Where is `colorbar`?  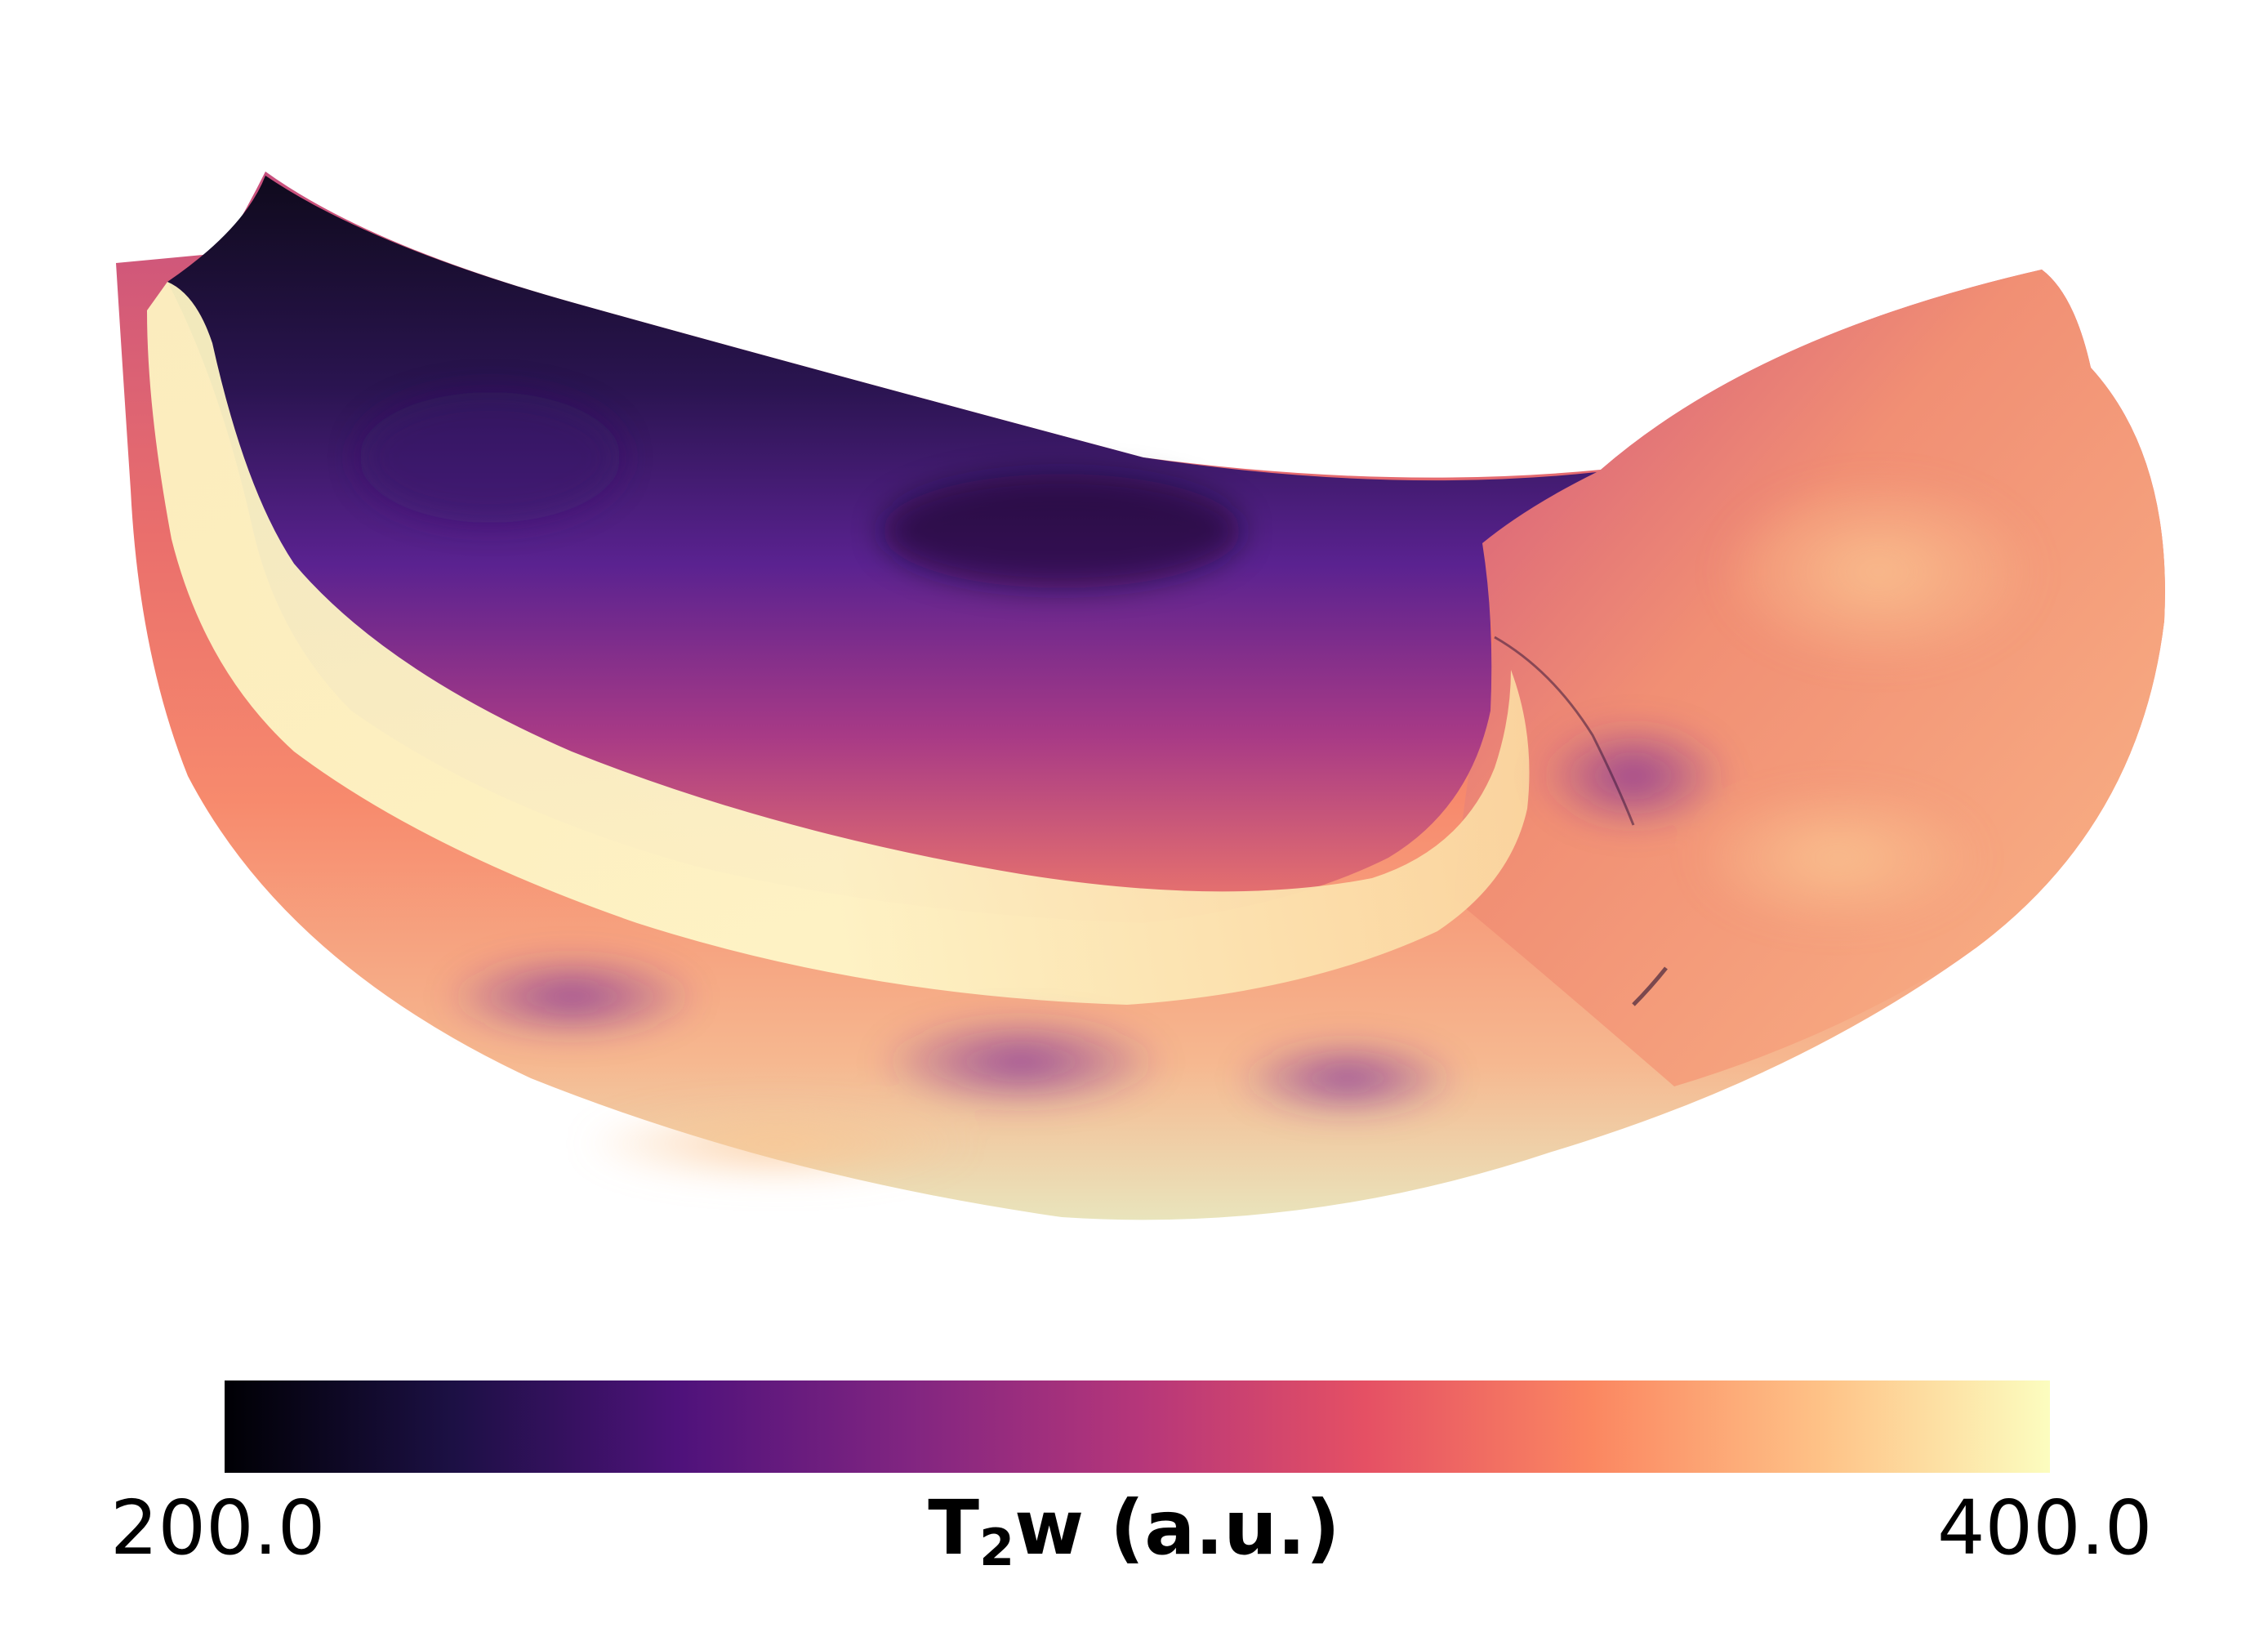 colorbar is located at coordinates (1137, 1426).